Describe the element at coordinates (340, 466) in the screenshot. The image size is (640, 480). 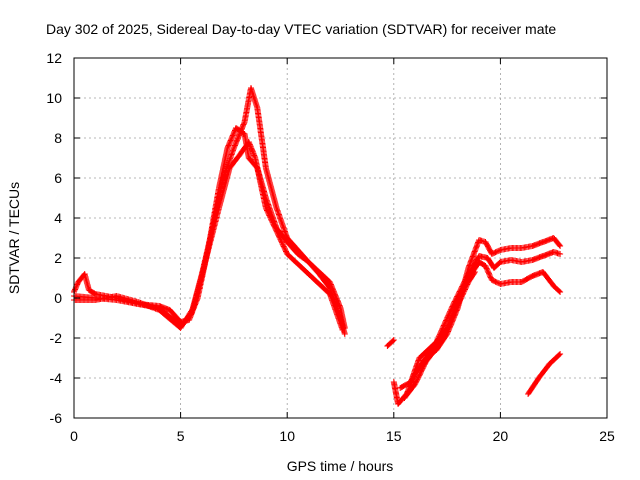
I see `x-axis-label: GPS time / hours` at that location.